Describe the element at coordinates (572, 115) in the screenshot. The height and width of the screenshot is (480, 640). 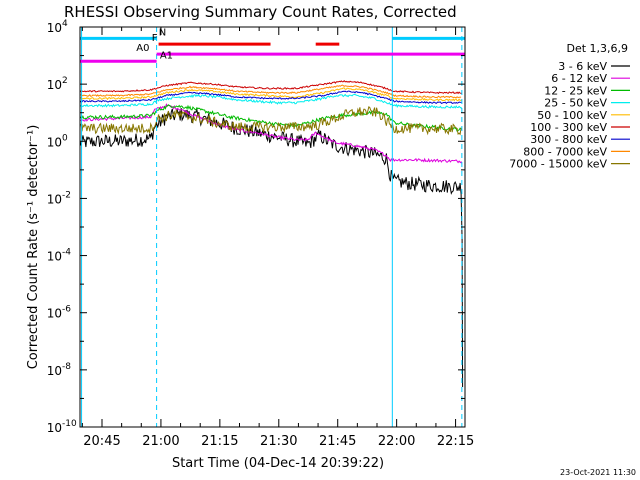
I see `legend-label: 50 - 100 keV` at that location.